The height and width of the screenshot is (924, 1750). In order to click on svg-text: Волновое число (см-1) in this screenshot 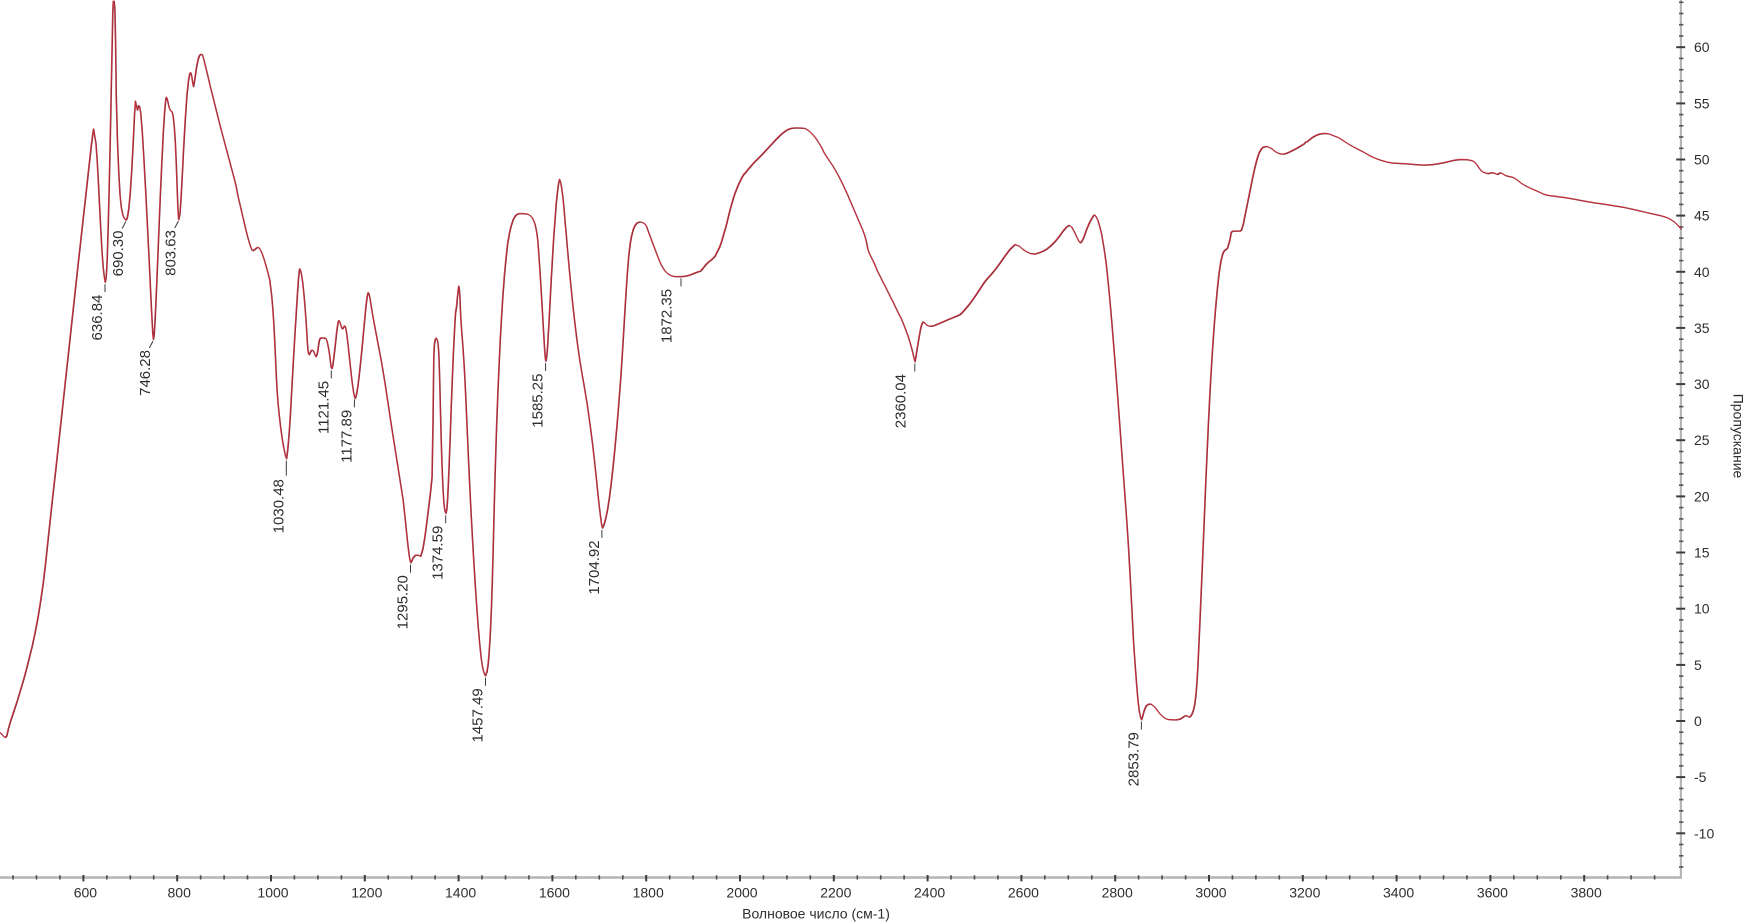, I will do `click(816, 914)`.